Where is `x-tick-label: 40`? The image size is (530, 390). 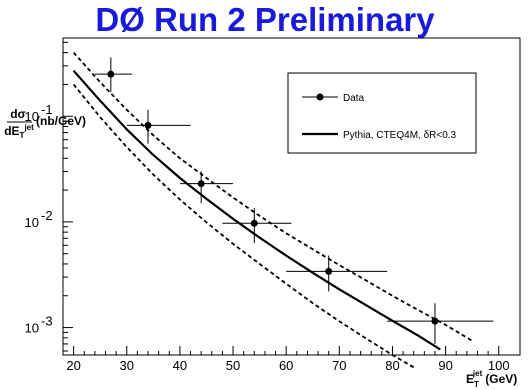
x-tick-label: 40 is located at coordinates (180, 365).